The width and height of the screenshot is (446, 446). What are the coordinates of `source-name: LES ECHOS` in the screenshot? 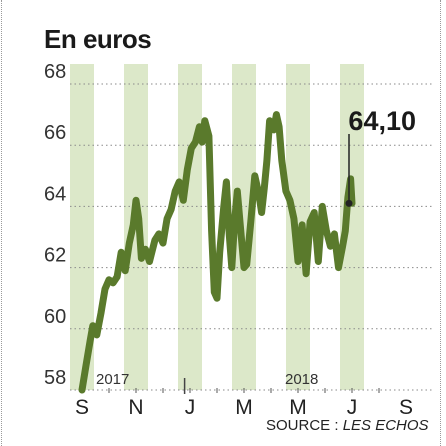 It's located at (385, 425).